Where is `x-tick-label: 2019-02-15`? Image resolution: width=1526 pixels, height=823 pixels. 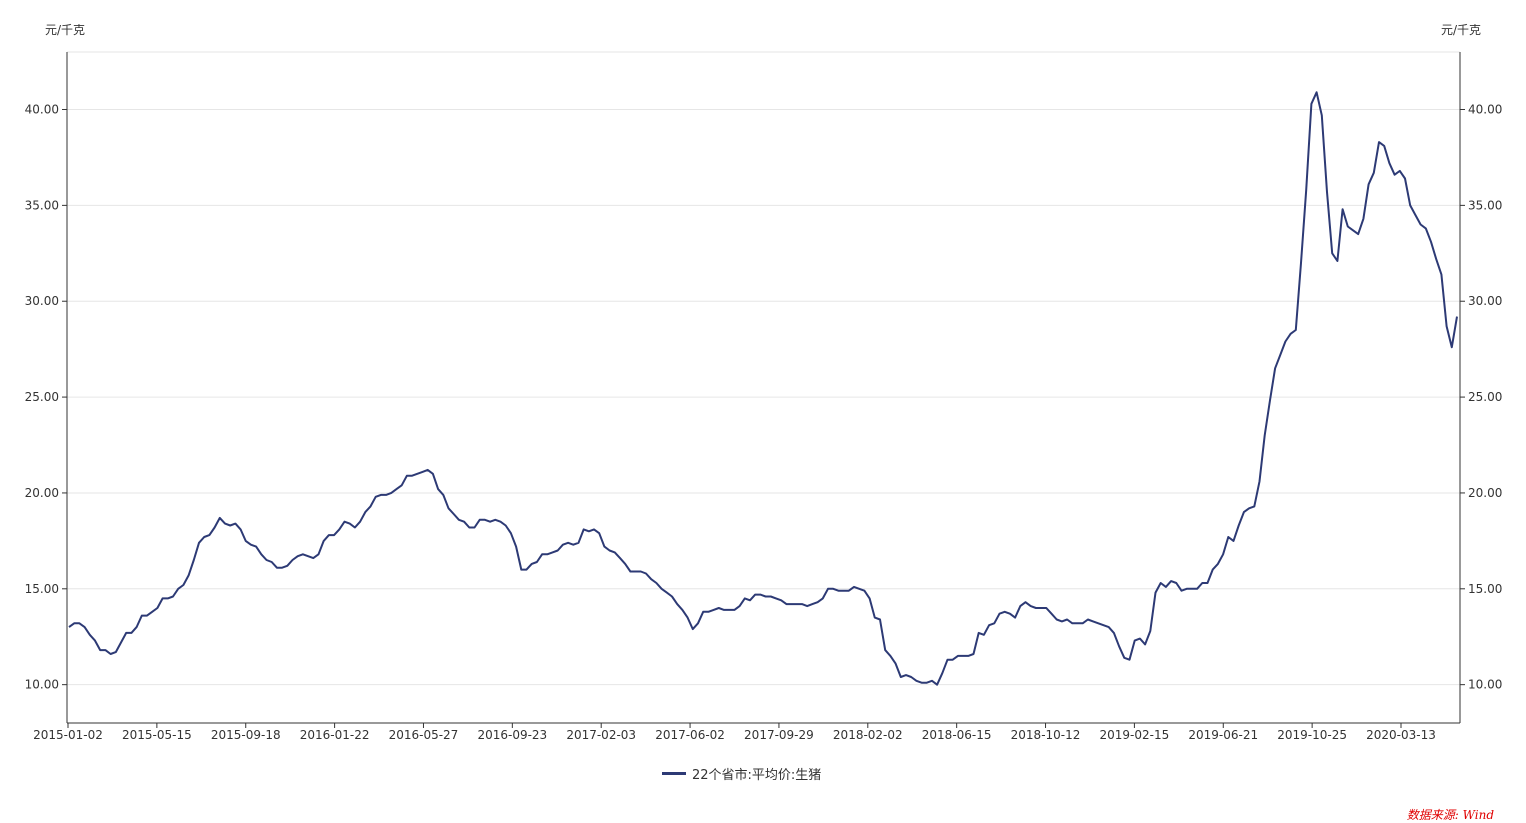
x-tick-label: 2019-02-15 is located at coordinates (1135, 735).